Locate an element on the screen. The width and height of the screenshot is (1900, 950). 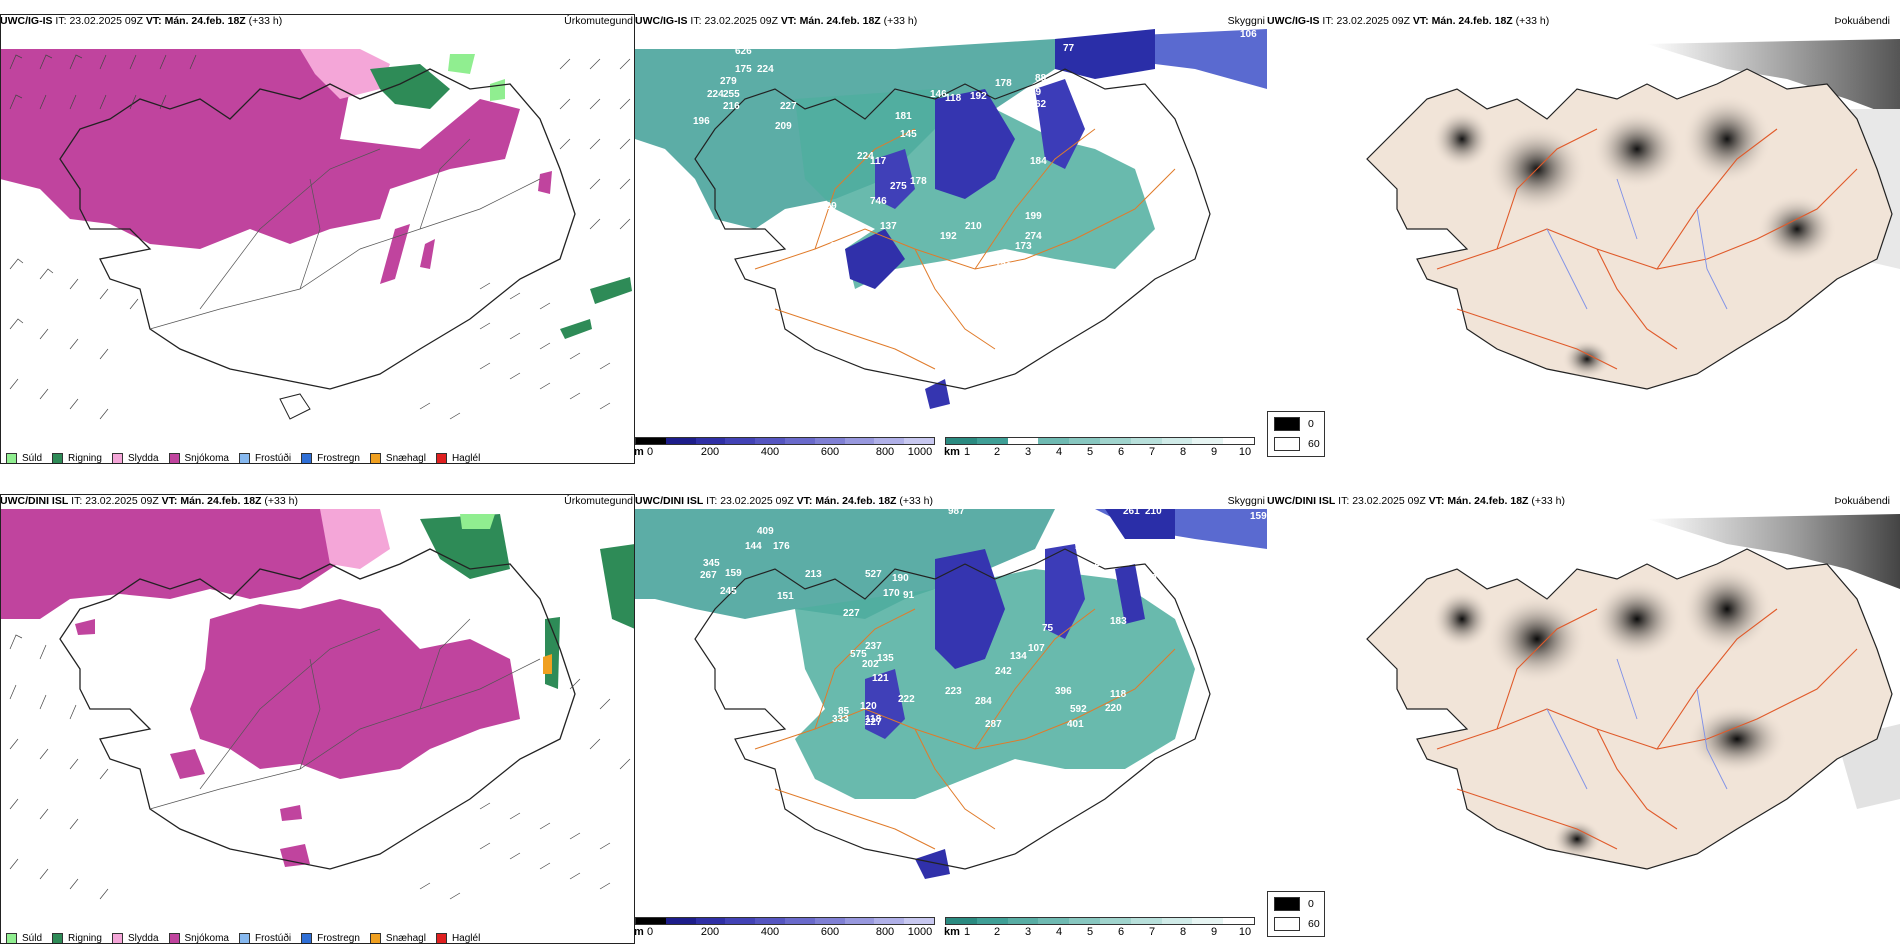
fog-legend-black: 0 is located at coordinates (1294, 424).